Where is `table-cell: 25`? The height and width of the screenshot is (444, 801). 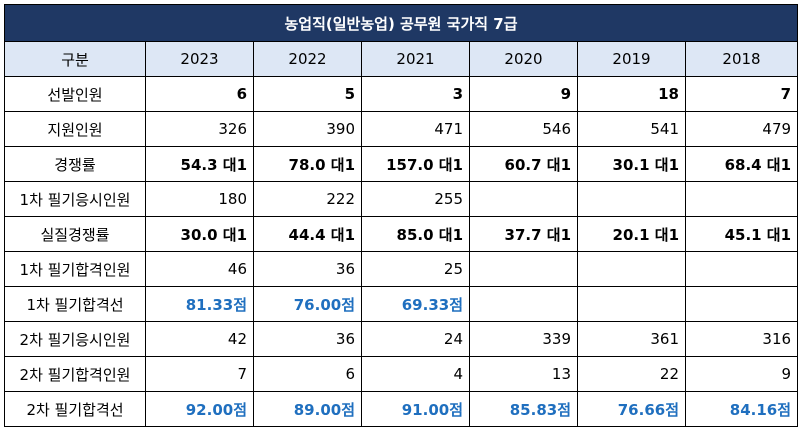
table-cell: 25 is located at coordinates (415, 269).